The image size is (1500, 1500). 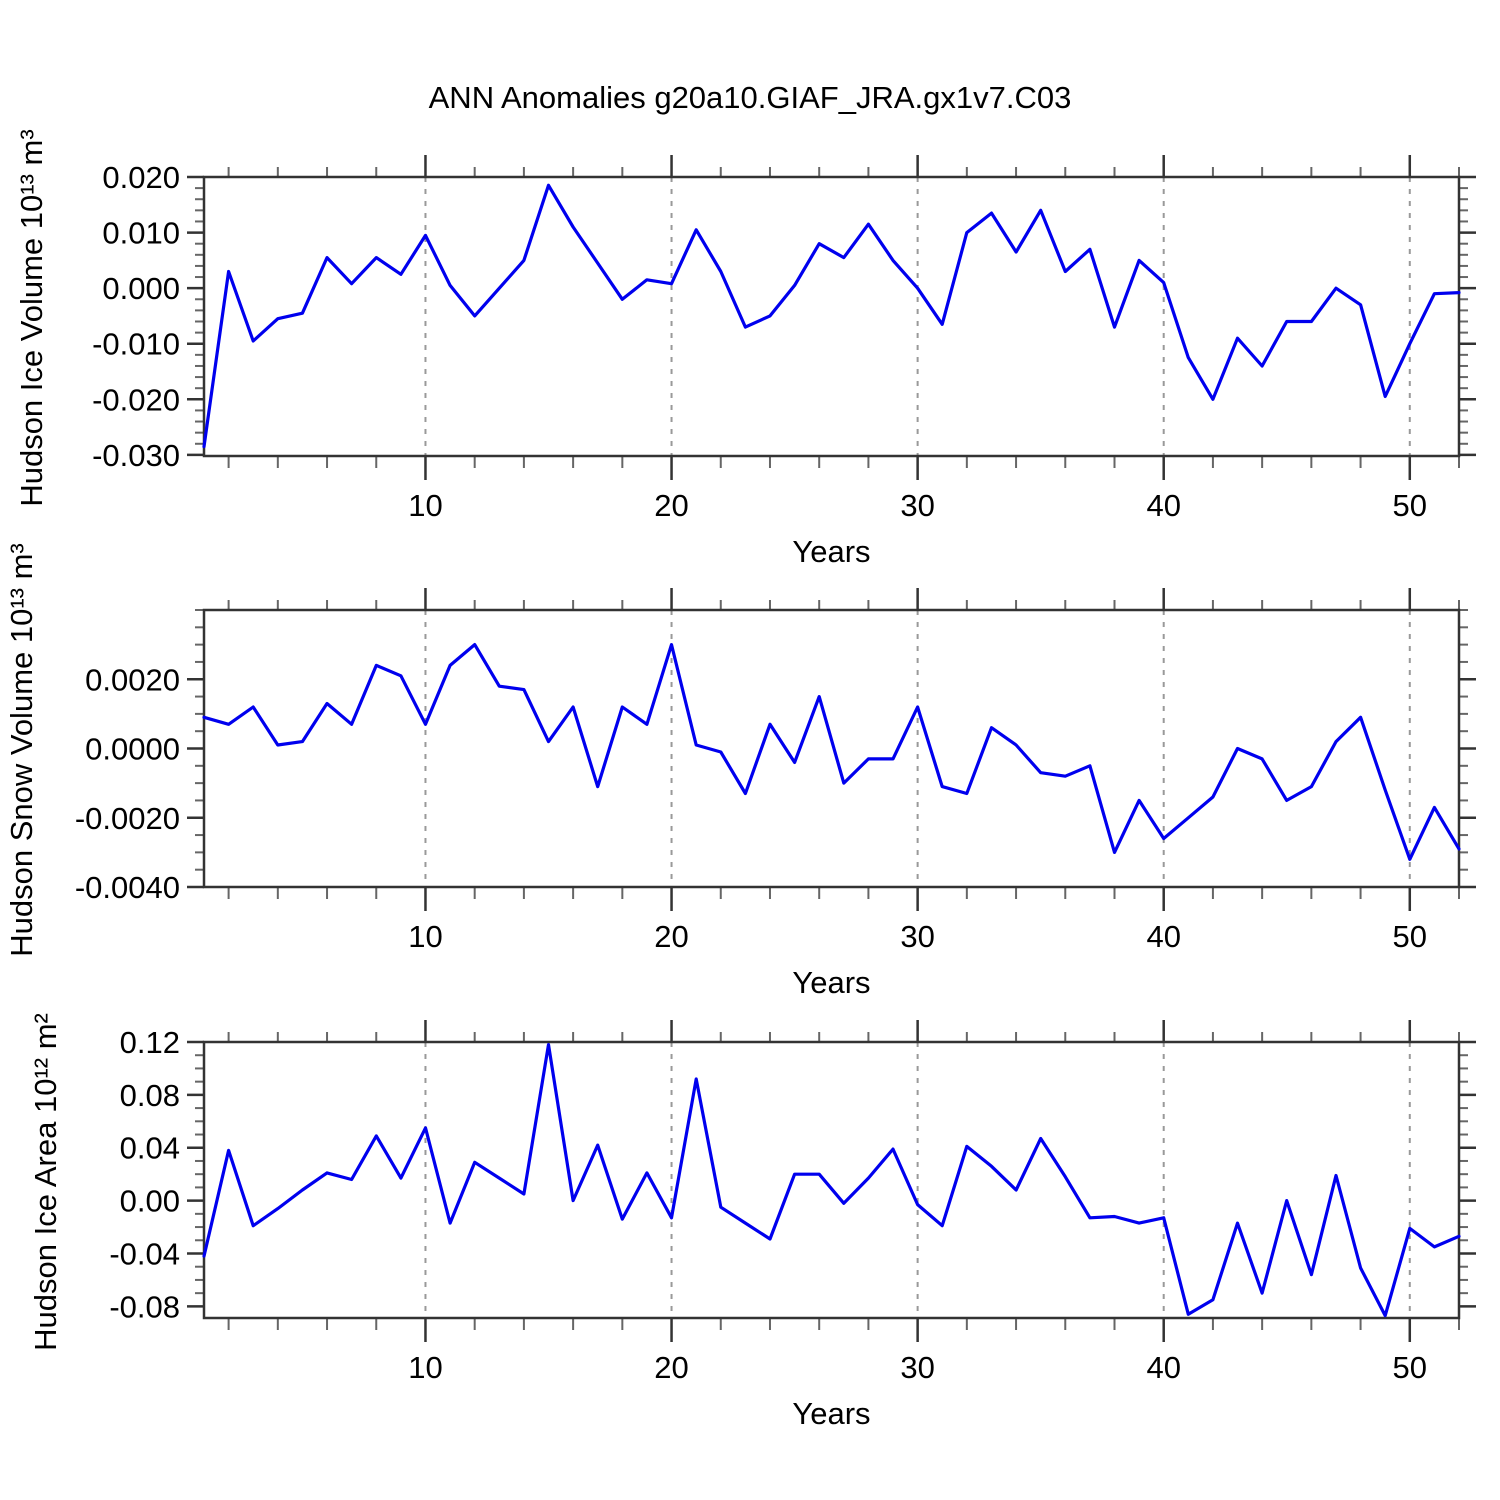 What do you see at coordinates (141, 288) in the screenshot?
I see `y-tick-label: 0.000` at bounding box center [141, 288].